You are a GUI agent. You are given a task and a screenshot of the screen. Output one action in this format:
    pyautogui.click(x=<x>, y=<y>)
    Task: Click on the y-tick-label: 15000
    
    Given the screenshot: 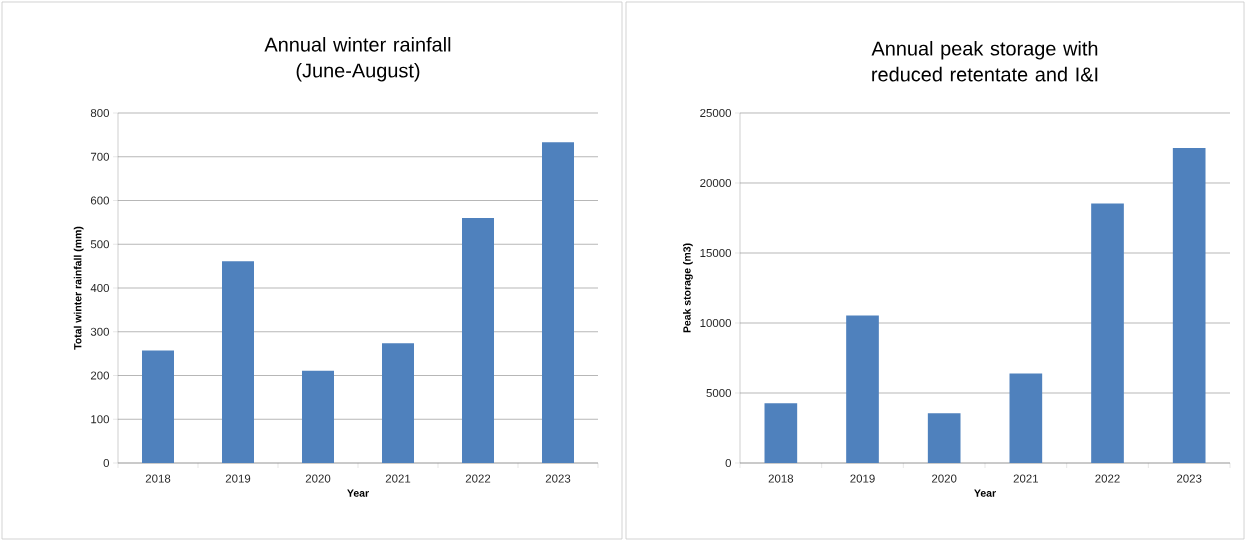 What is the action you would take?
    pyautogui.click(x=716, y=253)
    